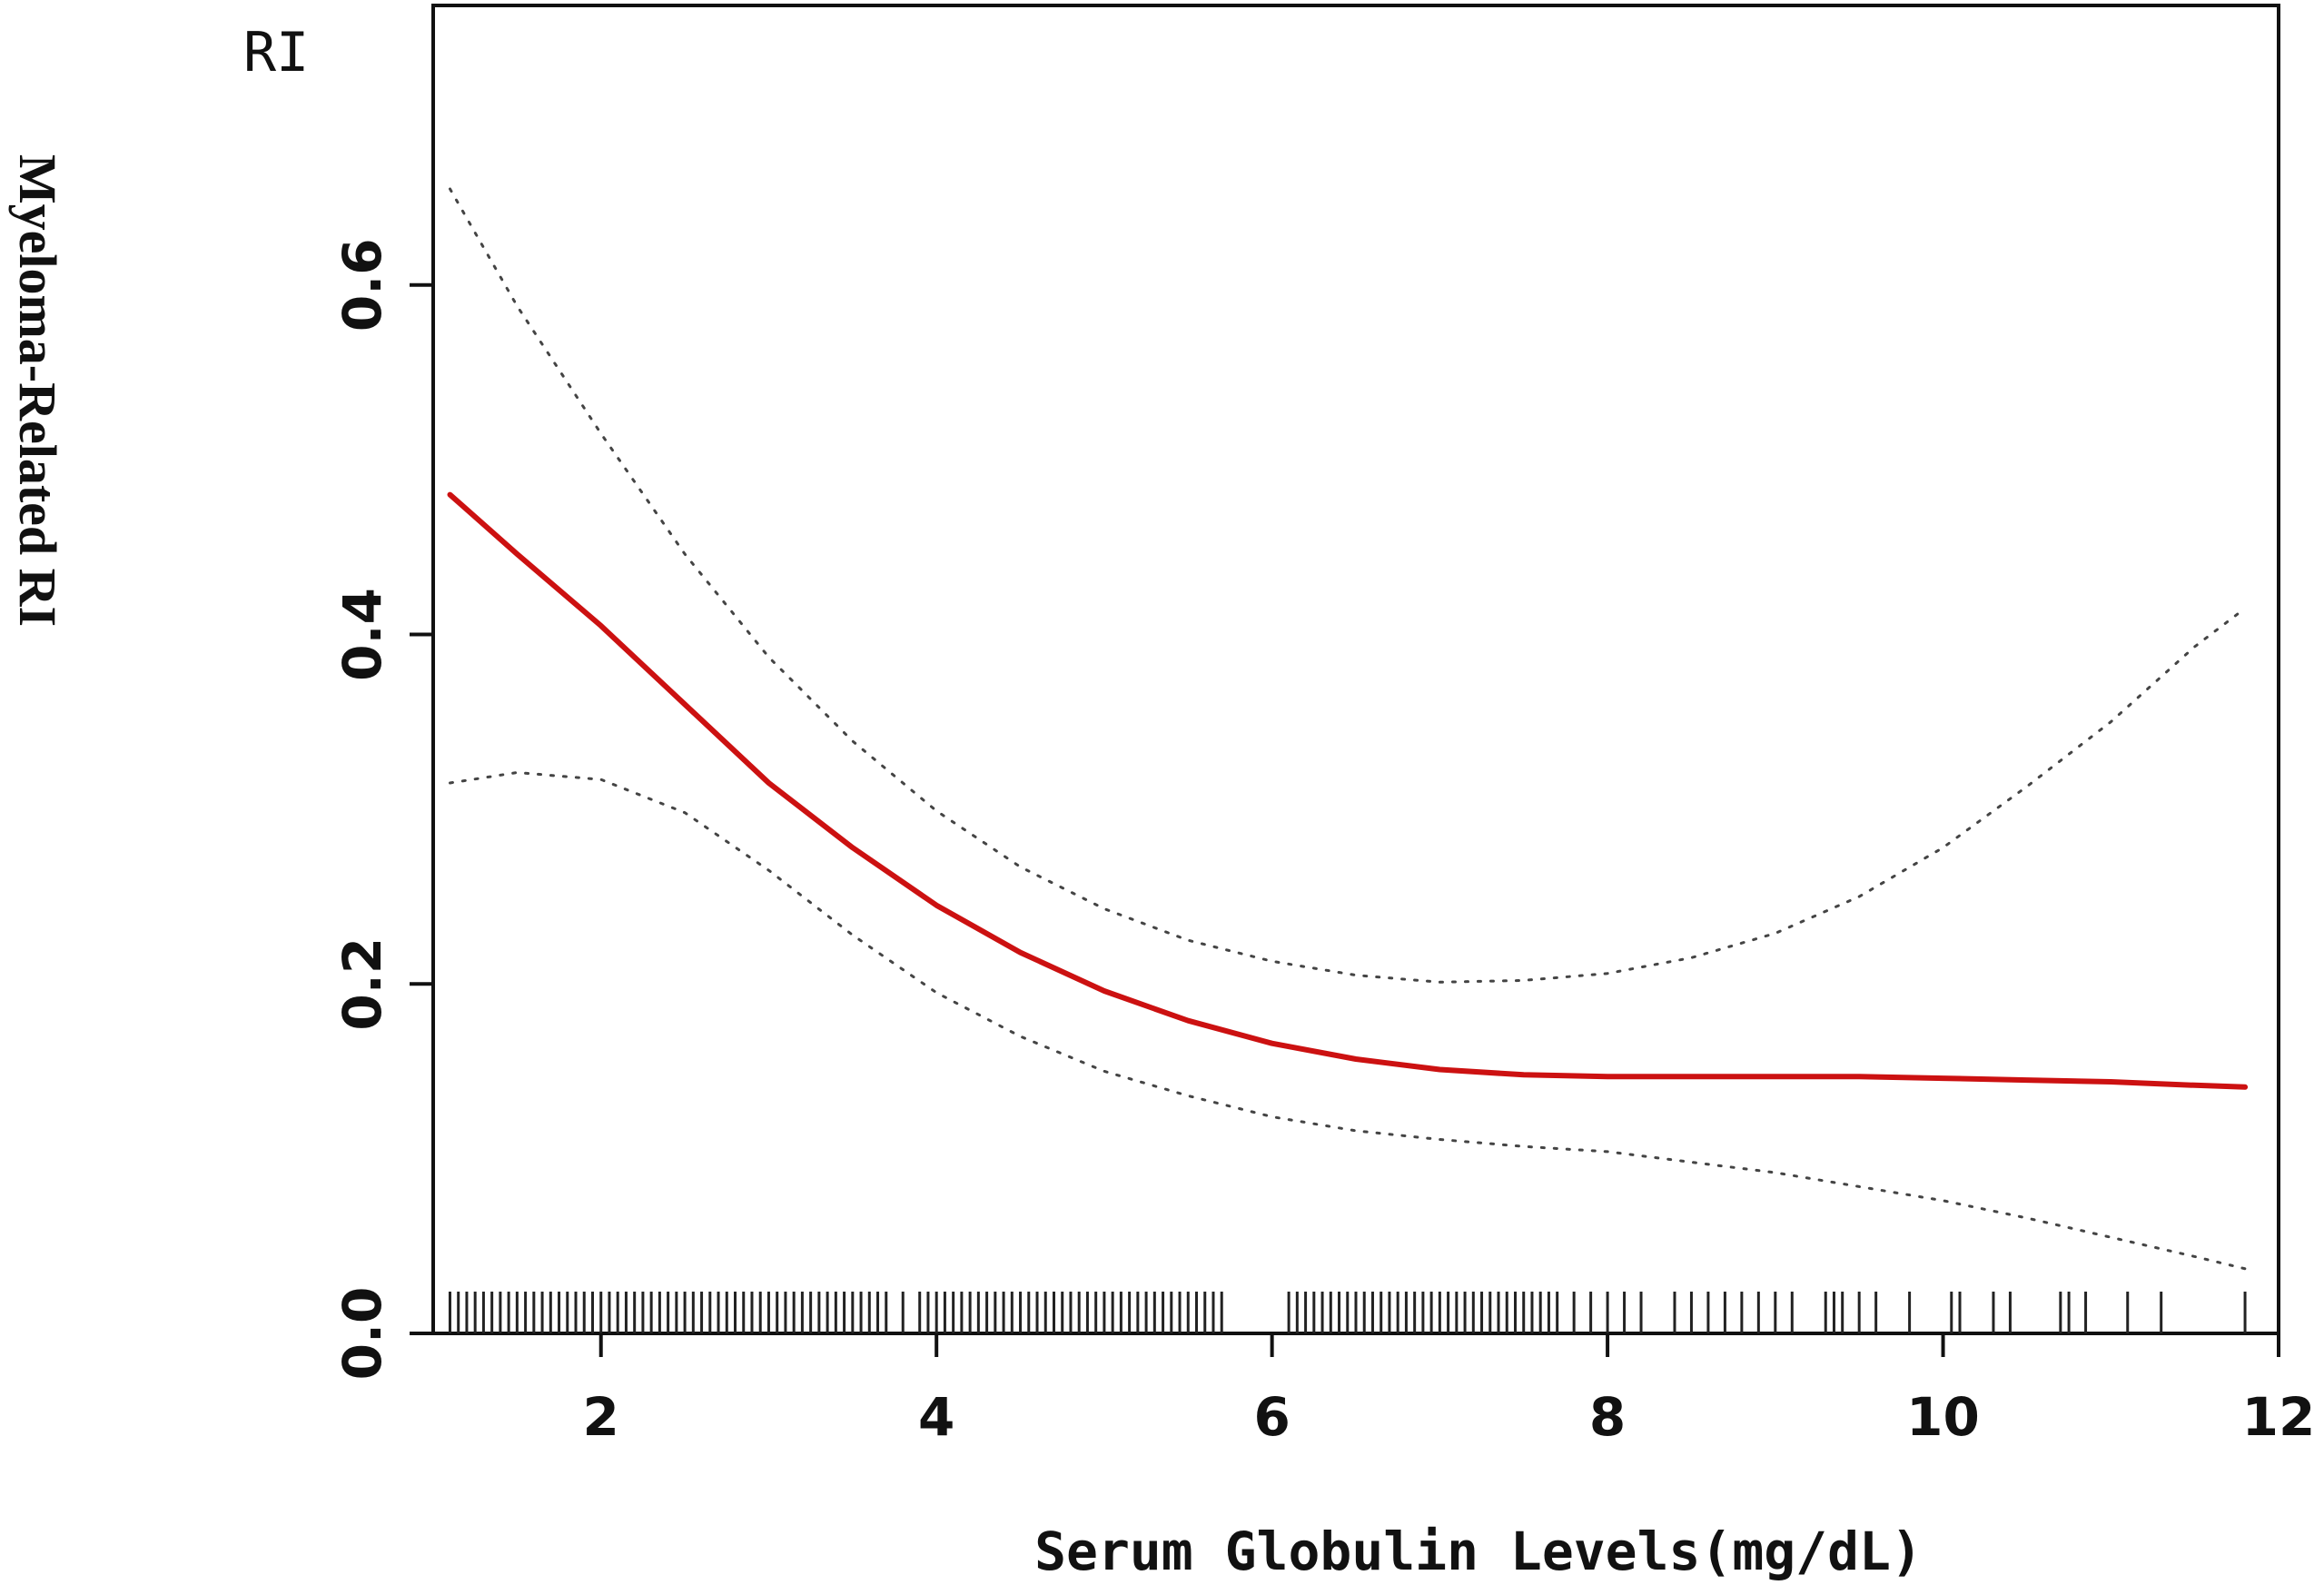  I want to click on rug-marks, so click(1347, 1312).